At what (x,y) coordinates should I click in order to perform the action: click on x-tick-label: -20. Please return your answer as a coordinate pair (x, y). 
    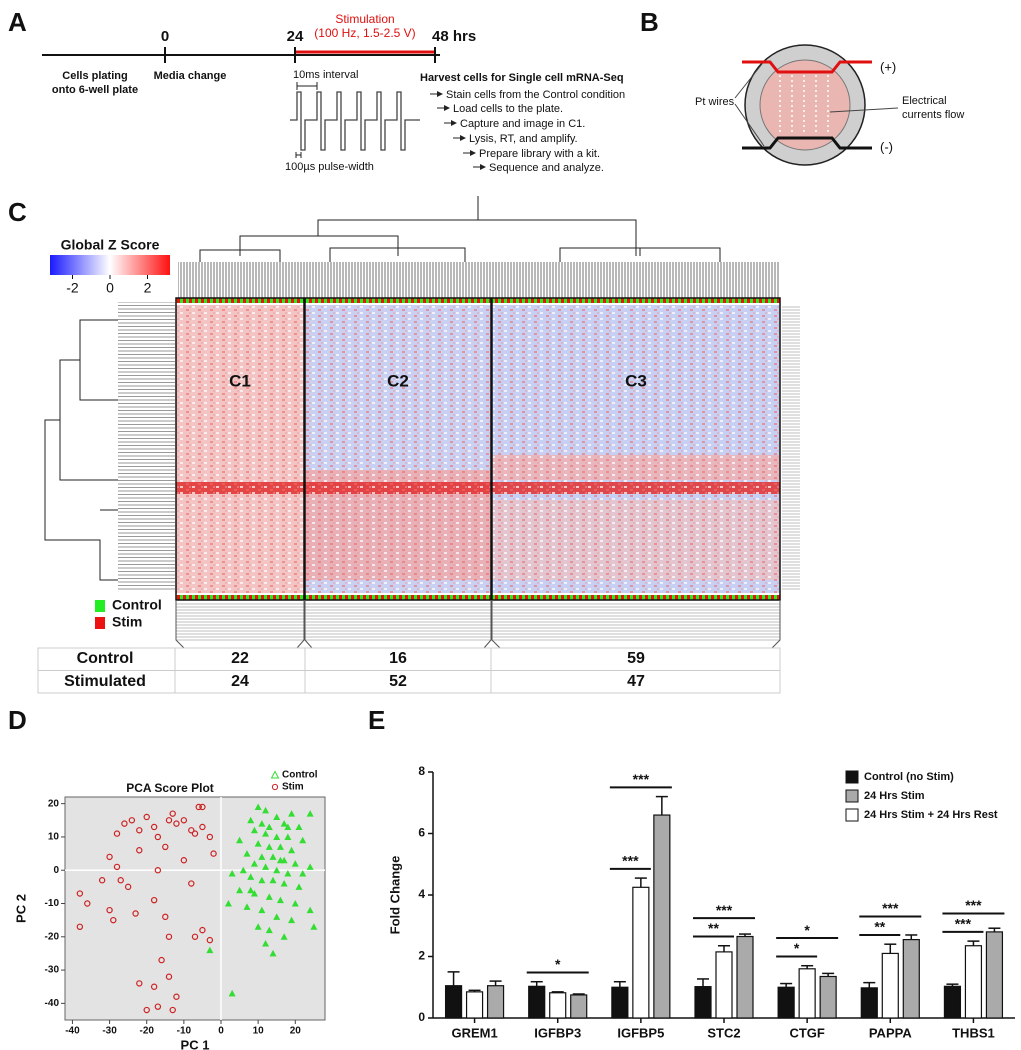
    Looking at the image, I should click on (146, 1031).